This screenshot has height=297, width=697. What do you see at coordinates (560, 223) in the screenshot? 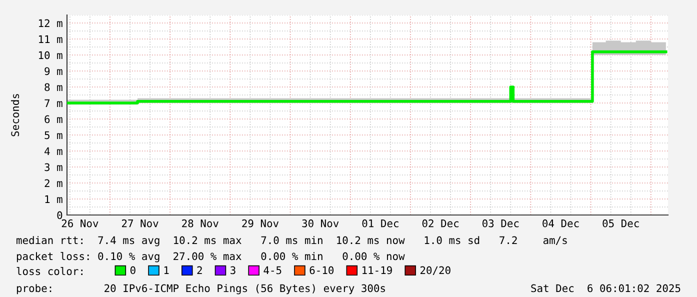
I see `x-tick-label: 04 Dec` at bounding box center [560, 223].